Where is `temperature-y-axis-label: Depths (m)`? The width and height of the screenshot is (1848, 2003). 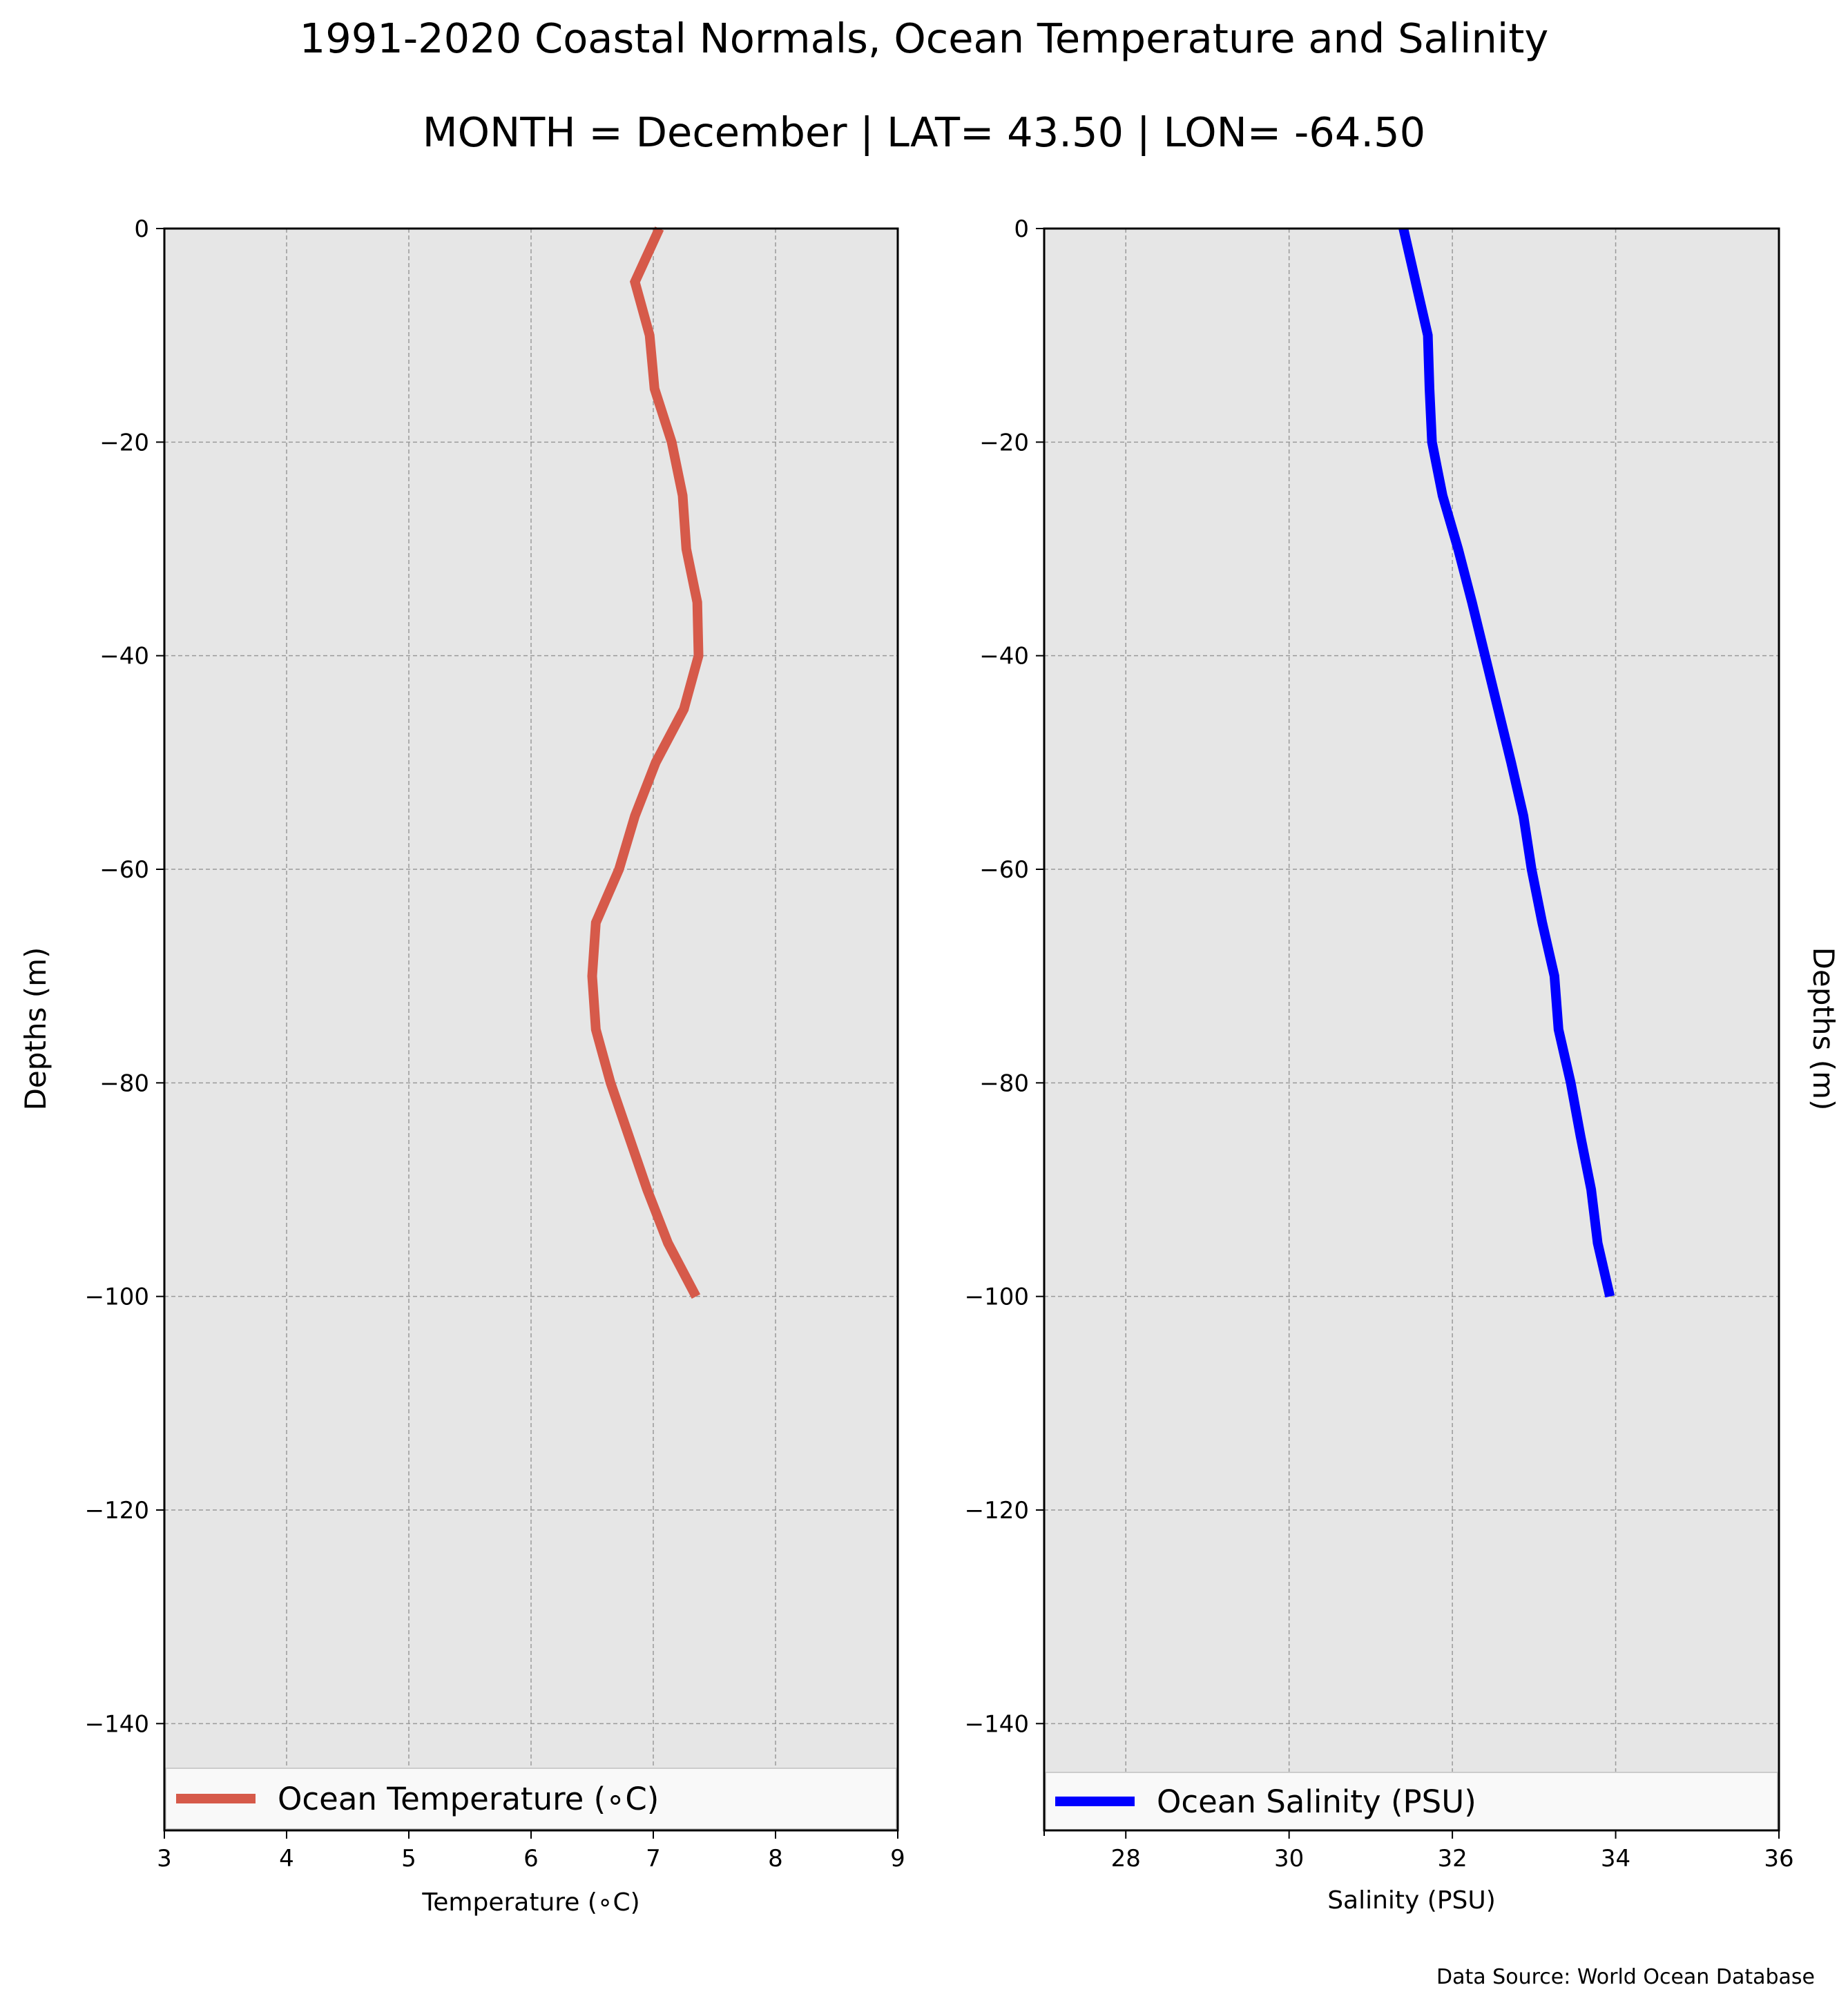
temperature-y-axis-label: Depths (m) is located at coordinates (35, 1029).